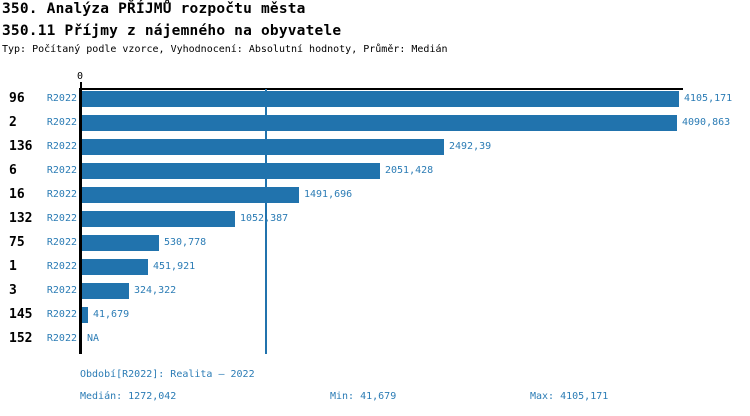 The width and height of the screenshot is (750, 416). What do you see at coordinates (375, 267) in the screenshot?
I see `bar-row: 1 R2022 451,921` at bounding box center [375, 267].